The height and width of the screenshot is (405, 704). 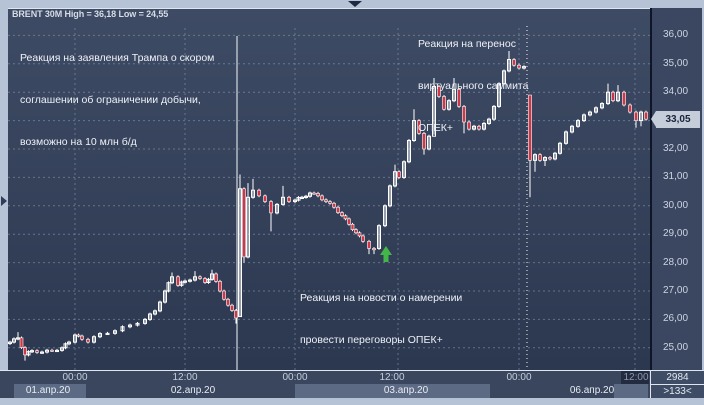 I want to click on annotation-line: ОПЕК+, so click(x=435, y=128).